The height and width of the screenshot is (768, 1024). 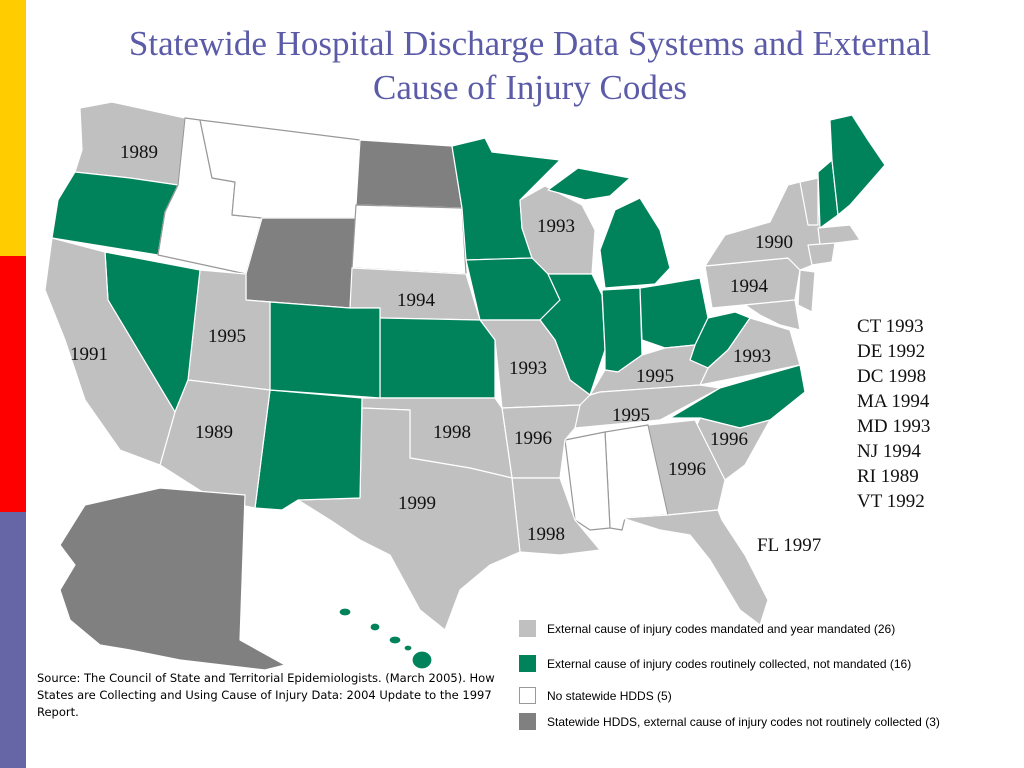 What do you see at coordinates (409, 239) in the screenshot?
I see `state-SD` at bounding box center [409, 239].